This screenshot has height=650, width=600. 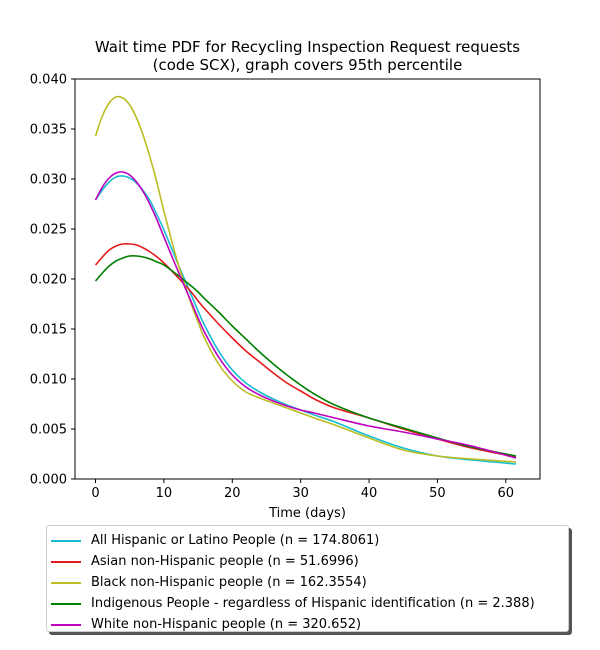 I want to click on x-axis-ticks: 0 10 20 30 40 50 60, so click(x=302, y=490).